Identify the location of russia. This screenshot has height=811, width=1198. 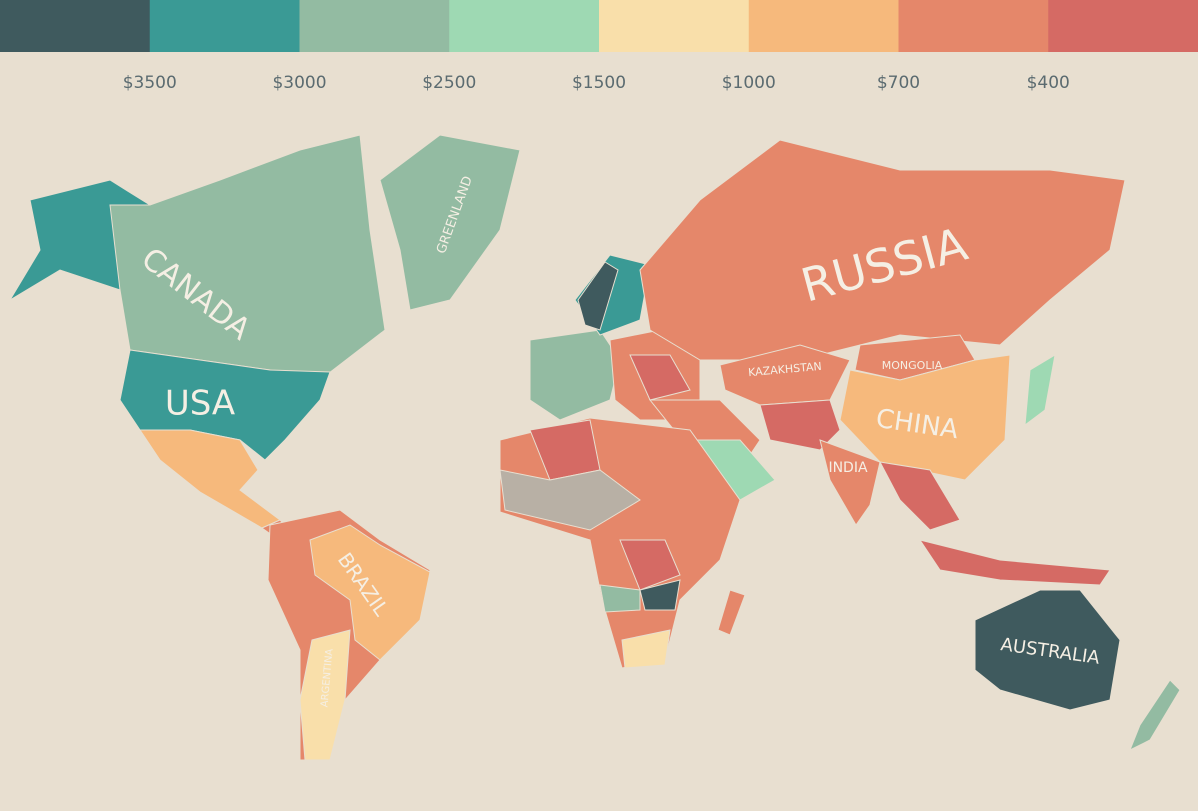
(882, 250).